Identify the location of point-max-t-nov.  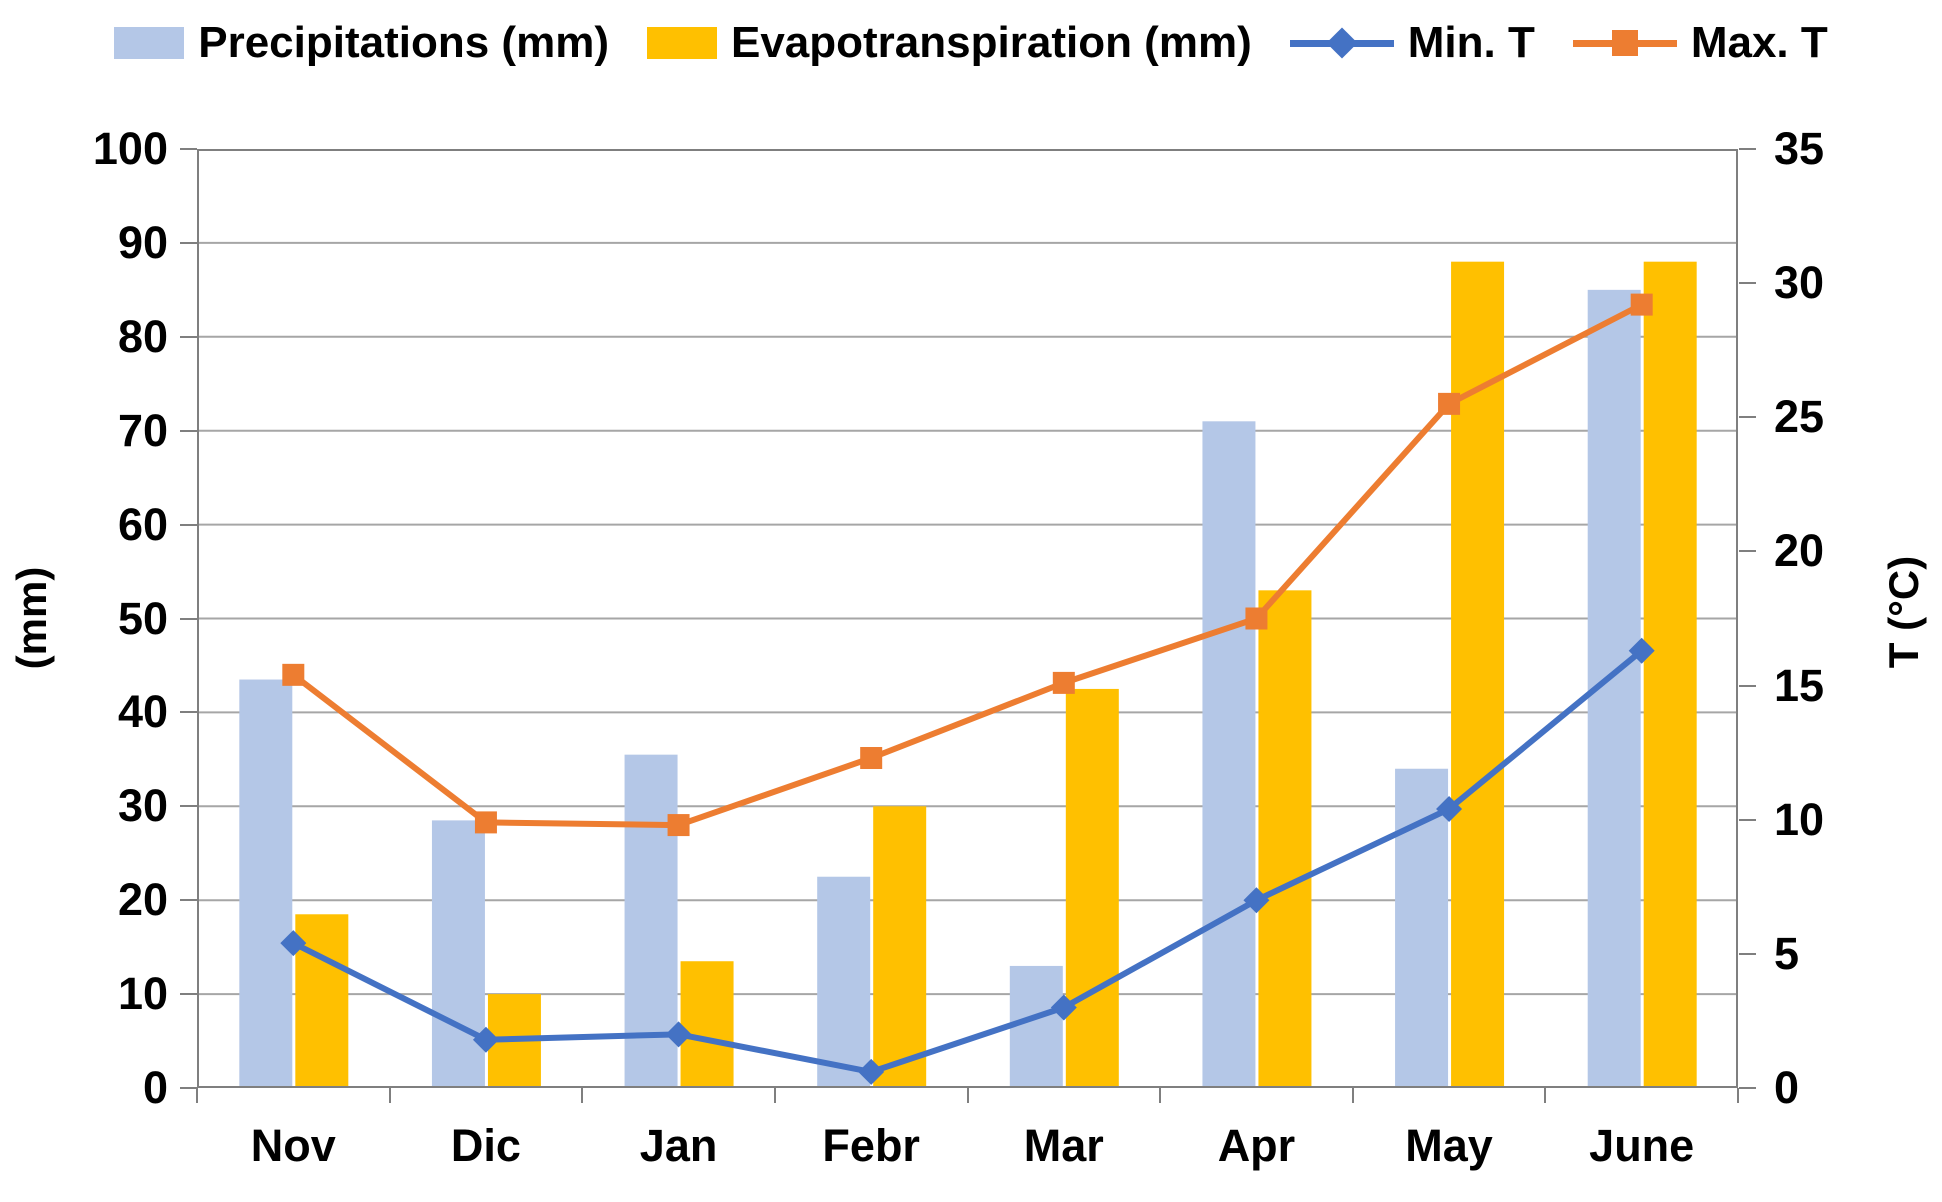
(293, 674).